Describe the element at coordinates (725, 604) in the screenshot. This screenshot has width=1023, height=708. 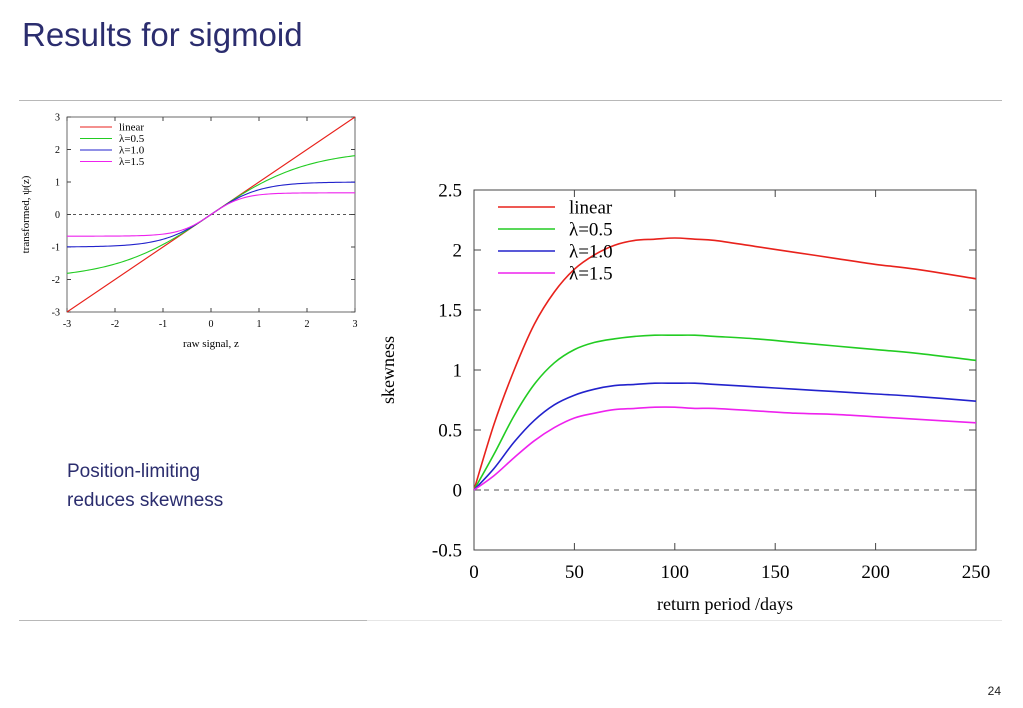
I see `x-axis-label: return period /days` at that location.